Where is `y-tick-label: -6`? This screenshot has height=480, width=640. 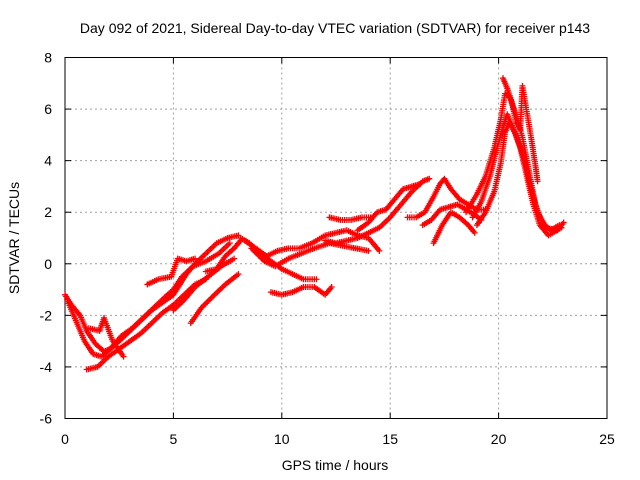
y-tick-label: -6 is located at coordinates (46, 419).